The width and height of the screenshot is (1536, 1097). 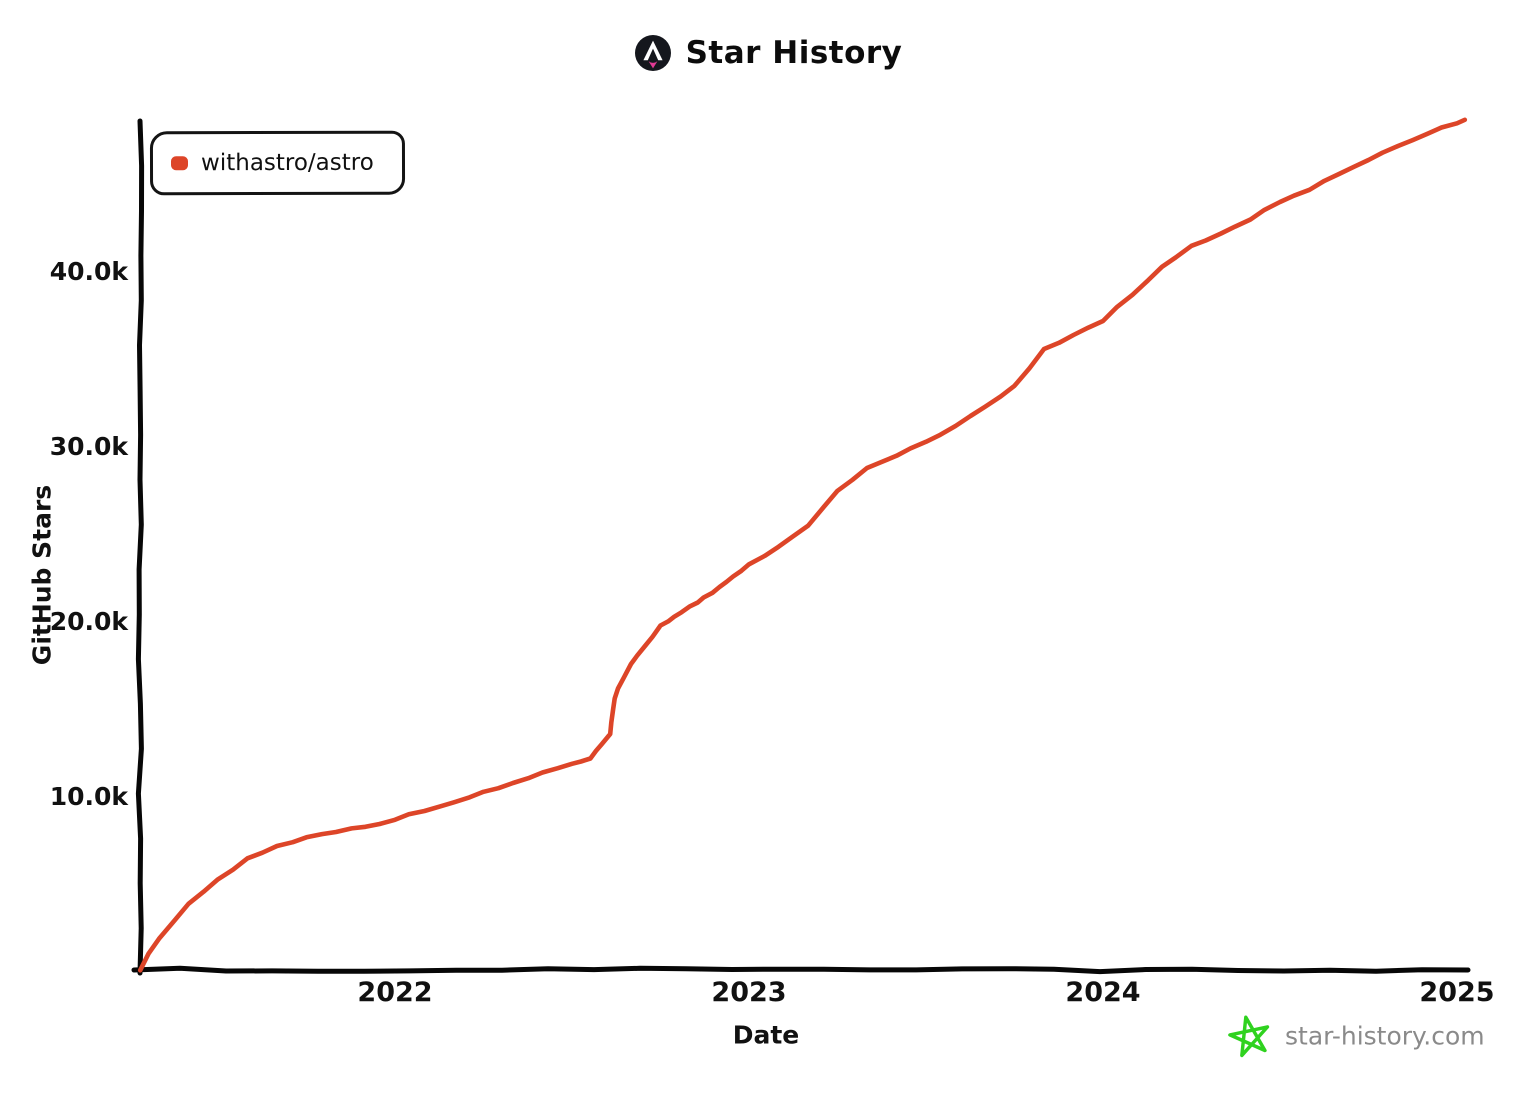 I want to click on star-icon, so click(x=1249, y=1036).